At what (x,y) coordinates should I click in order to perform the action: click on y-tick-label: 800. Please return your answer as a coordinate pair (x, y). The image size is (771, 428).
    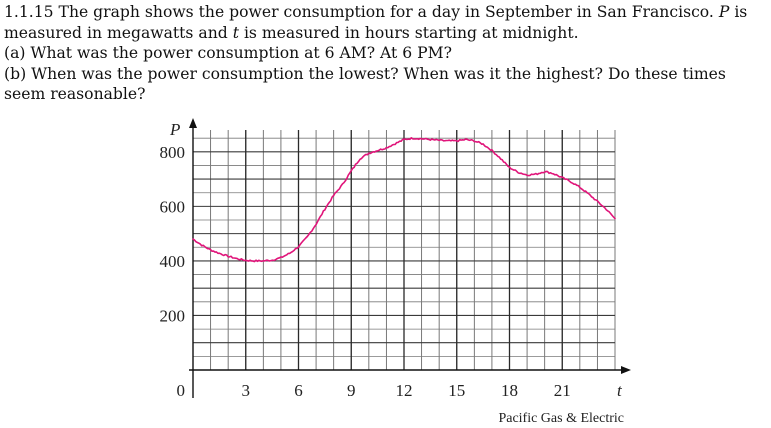
    Looking at the image, I should click on (173, 152).